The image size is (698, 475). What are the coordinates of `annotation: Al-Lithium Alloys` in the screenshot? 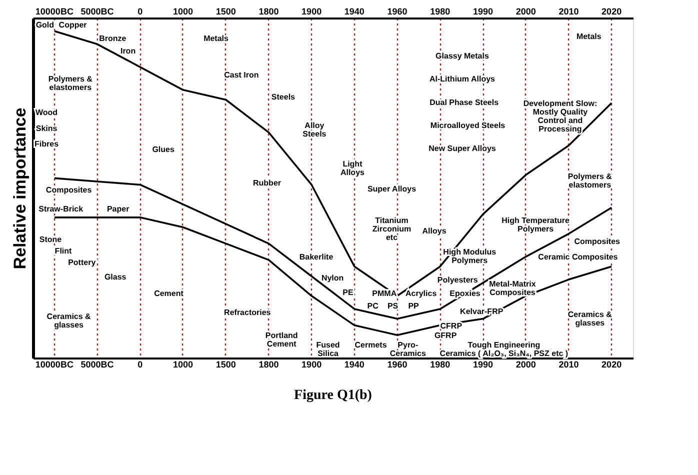 It's located at (462, 79).